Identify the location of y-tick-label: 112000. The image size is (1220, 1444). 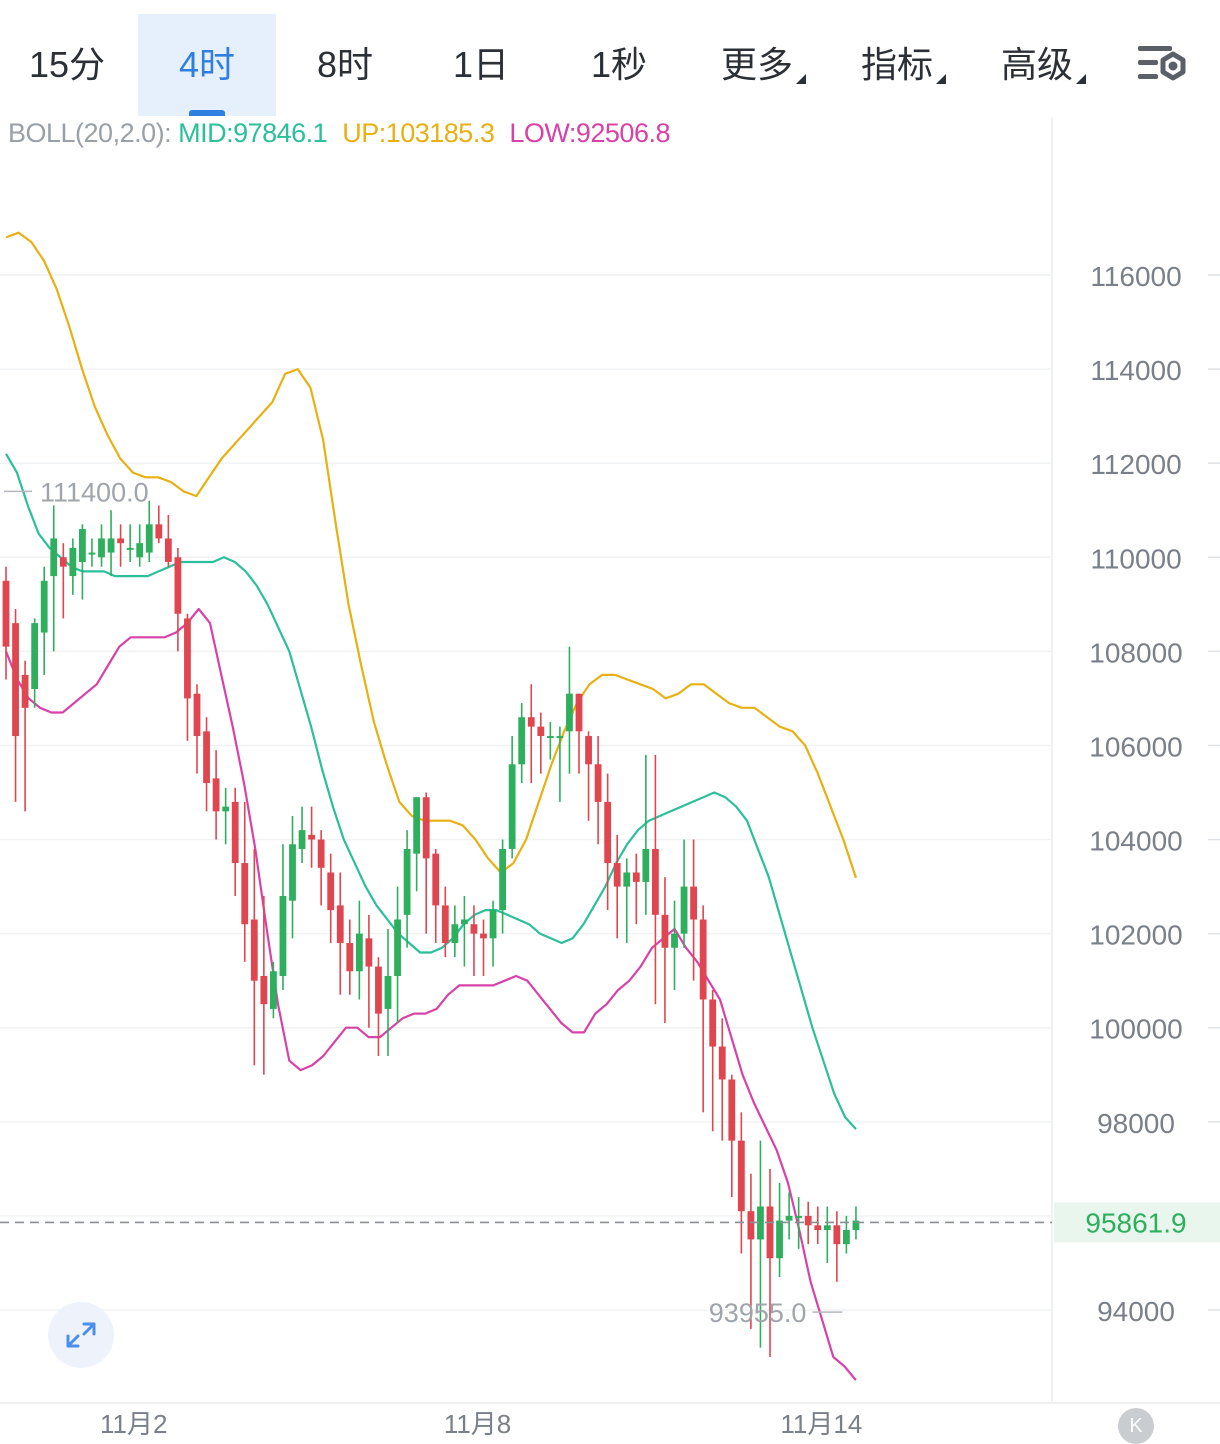
(1135, 464).